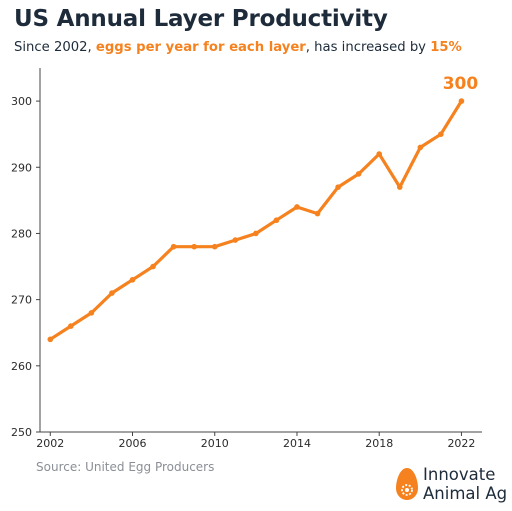  Describe the element at coordinates (465, 493) in the screenshot. I see `brand-line-2: Animal Ag` at that location.